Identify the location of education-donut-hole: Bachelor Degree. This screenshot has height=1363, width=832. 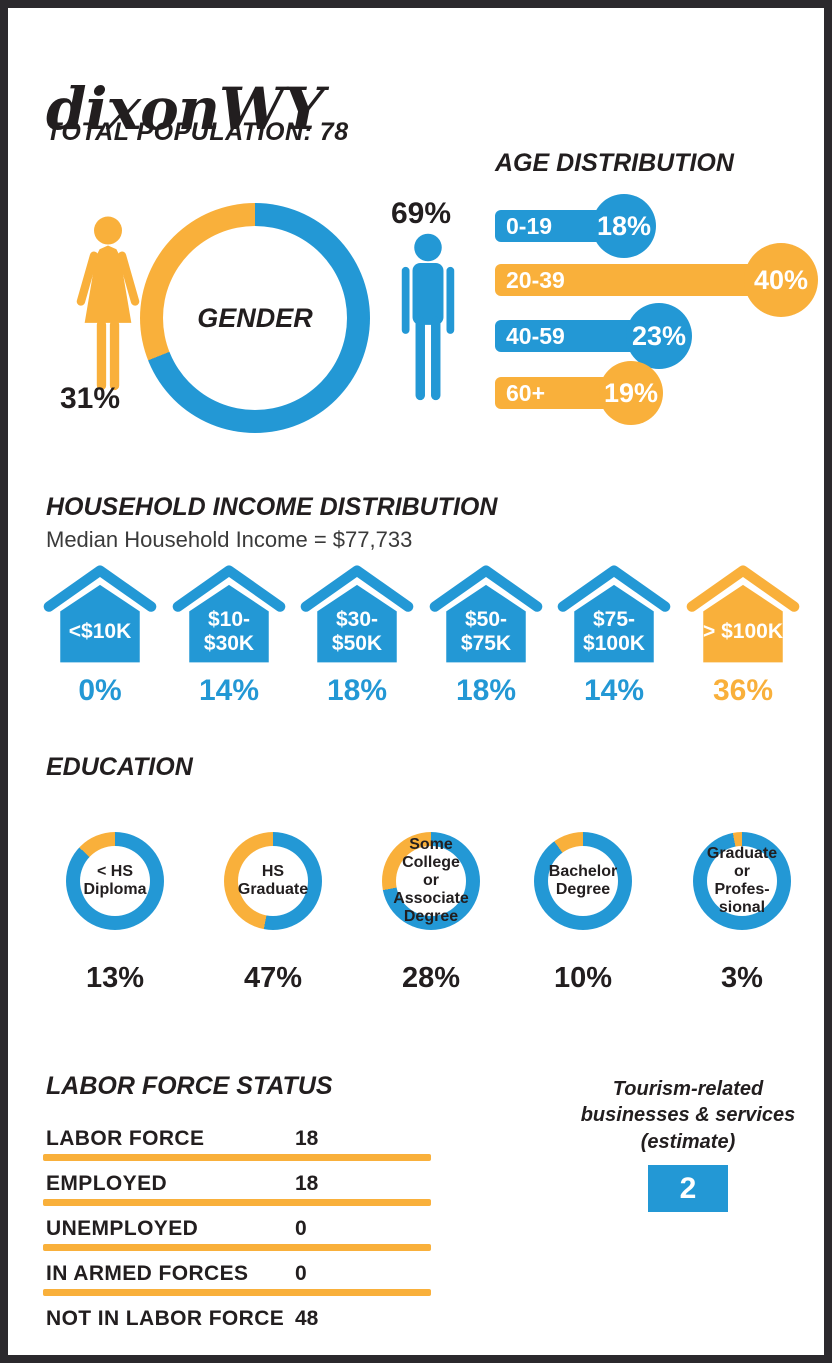
(583, 881).